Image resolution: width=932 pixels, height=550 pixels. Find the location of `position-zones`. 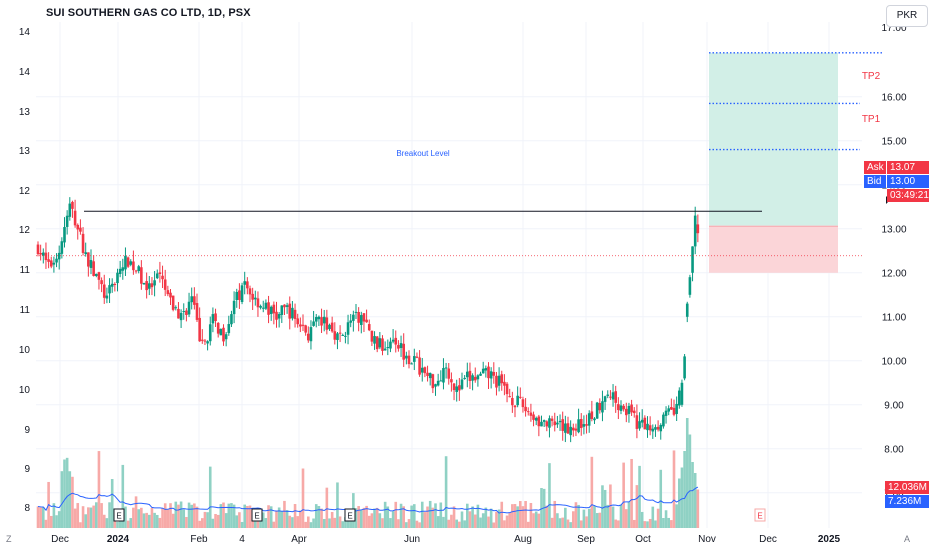

position-zones is located at coordinates (773, 162).